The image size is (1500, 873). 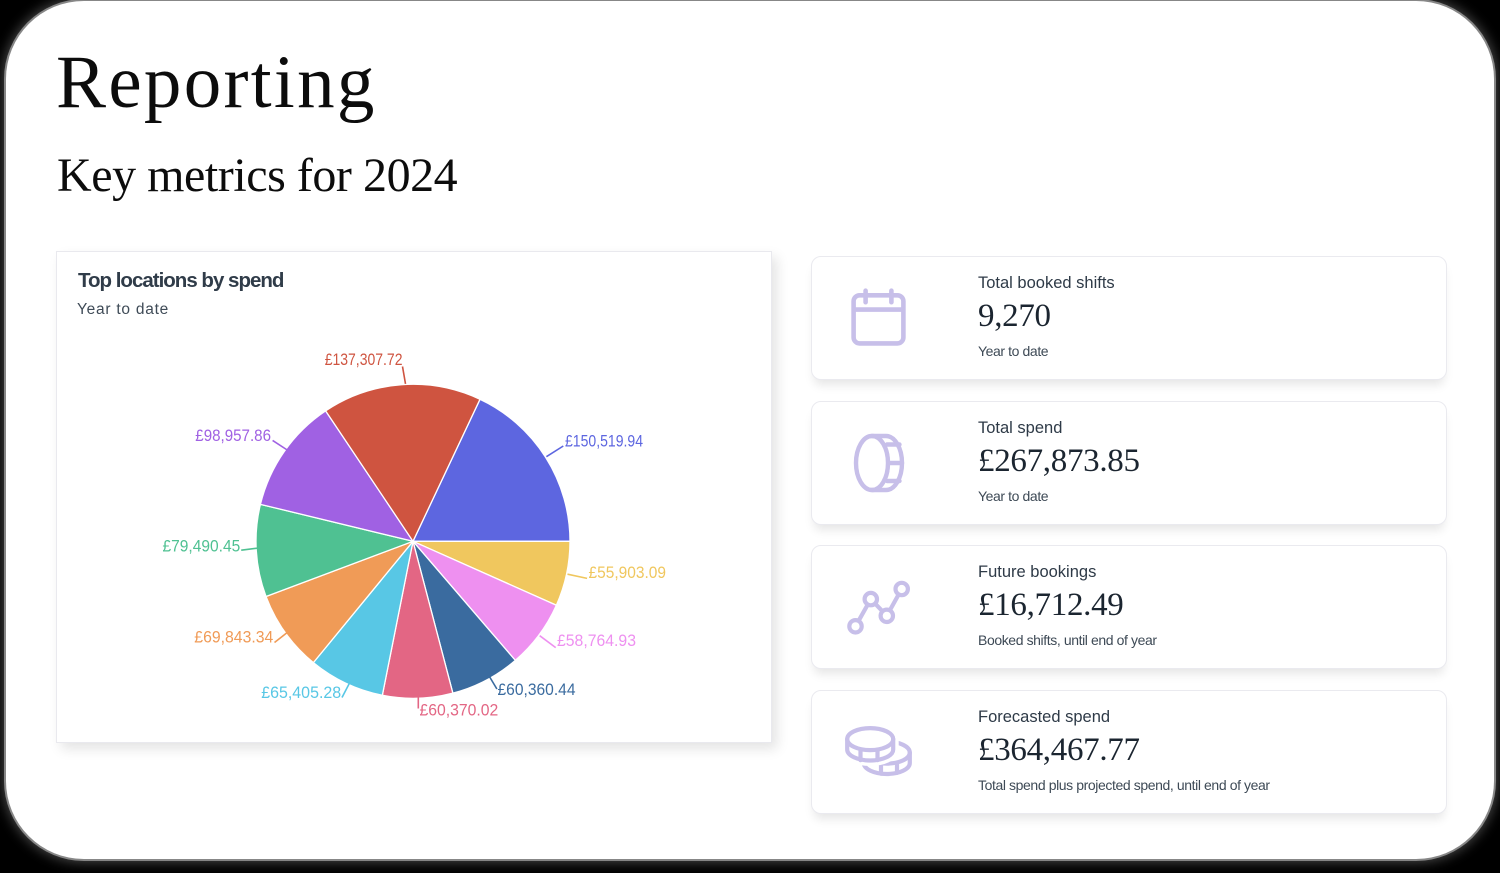 I want to click on svg-text: £150,519.94, so click(x=604, y=442).